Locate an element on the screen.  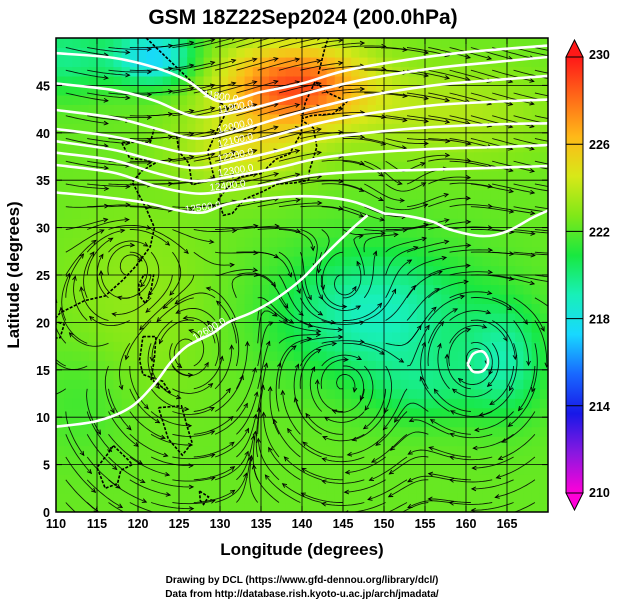
colorbar: 210 214 218 222 226 230 is located at coordinates (587, 275).